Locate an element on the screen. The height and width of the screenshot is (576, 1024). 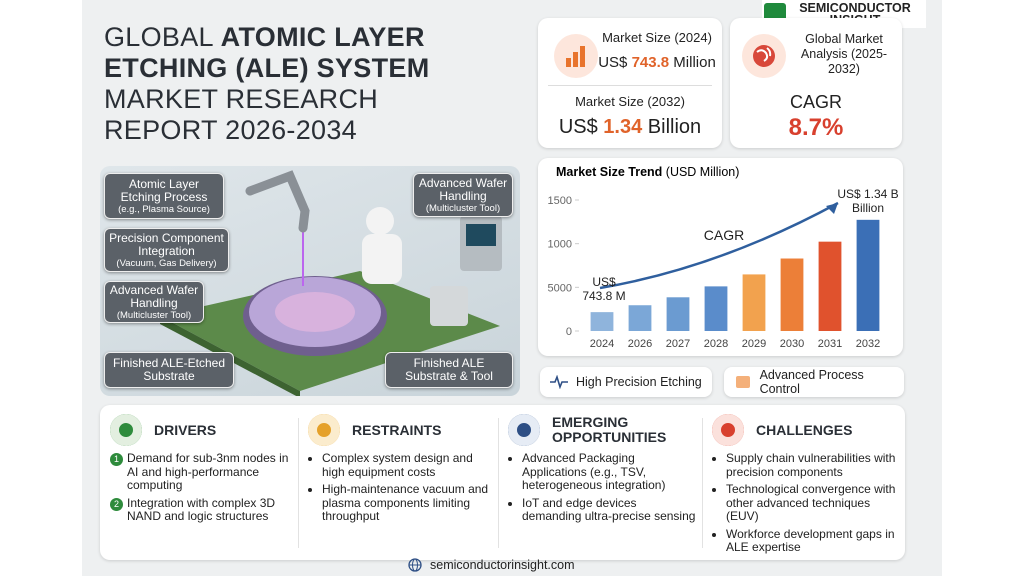
number: 743.8 is located at coordinates (650, 62).